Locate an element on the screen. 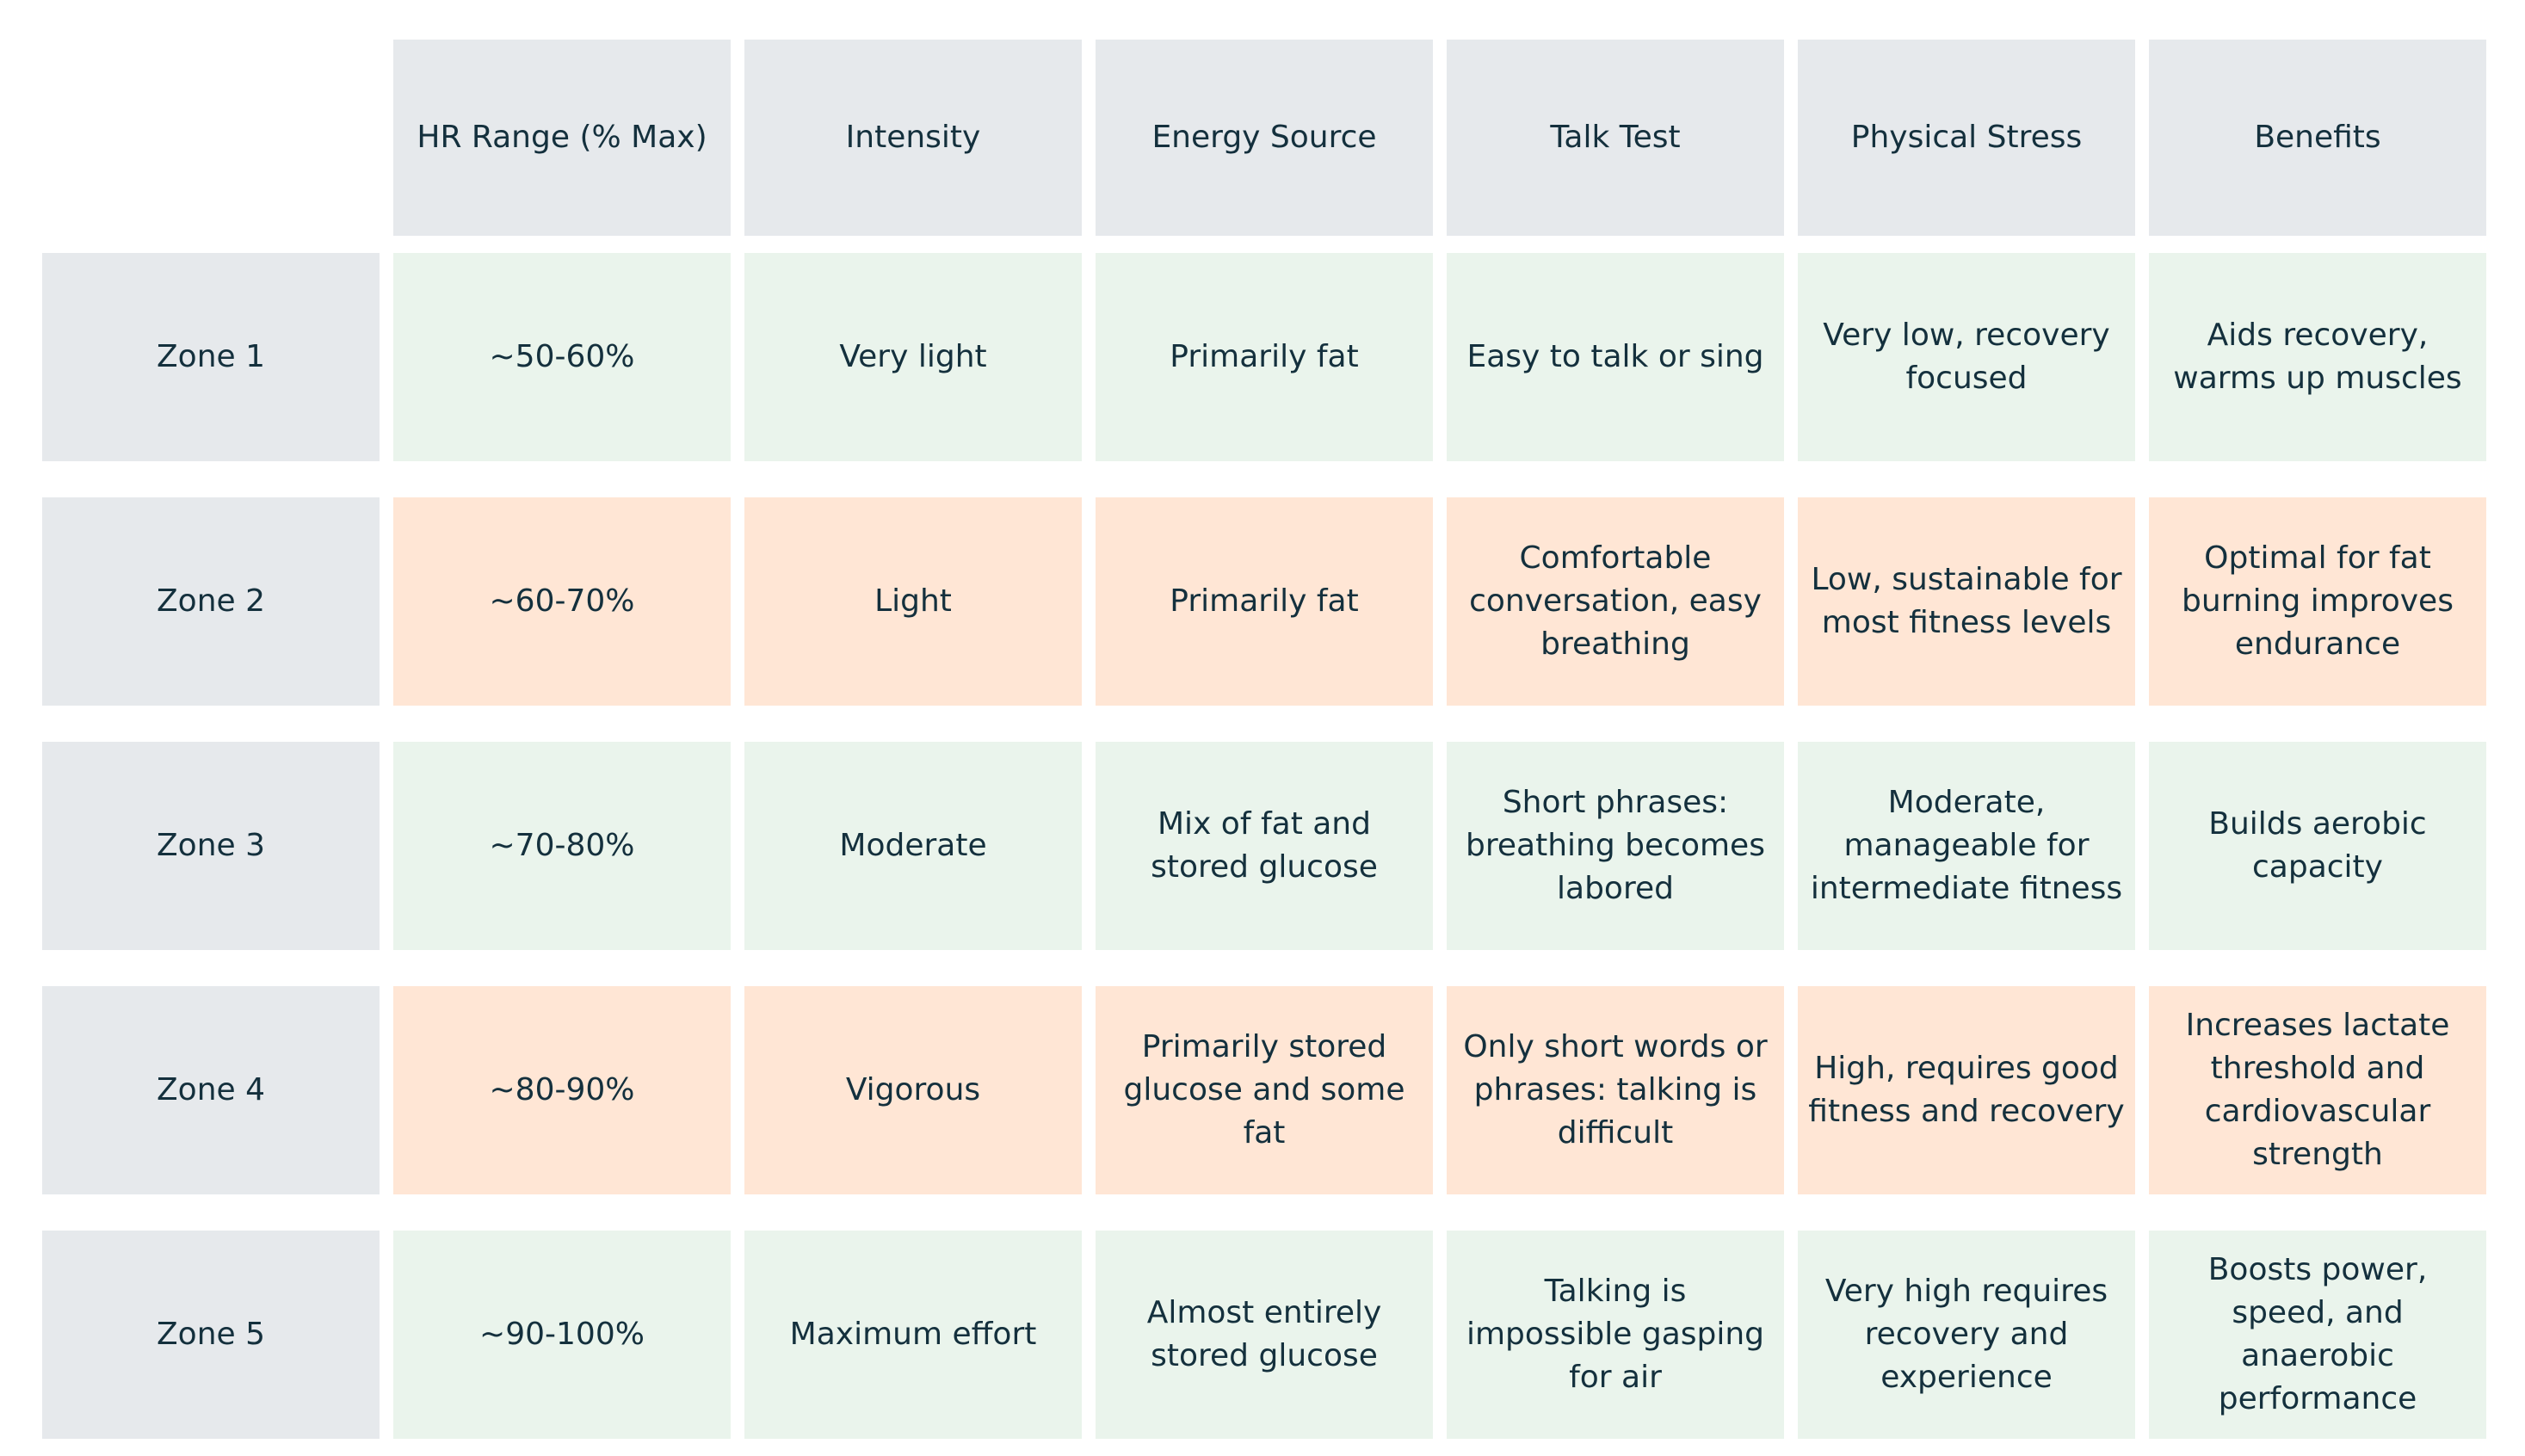 Image resolution: width=2525 pixels, height=1456 pixels. header-corner is located at coordinates (211, 138).